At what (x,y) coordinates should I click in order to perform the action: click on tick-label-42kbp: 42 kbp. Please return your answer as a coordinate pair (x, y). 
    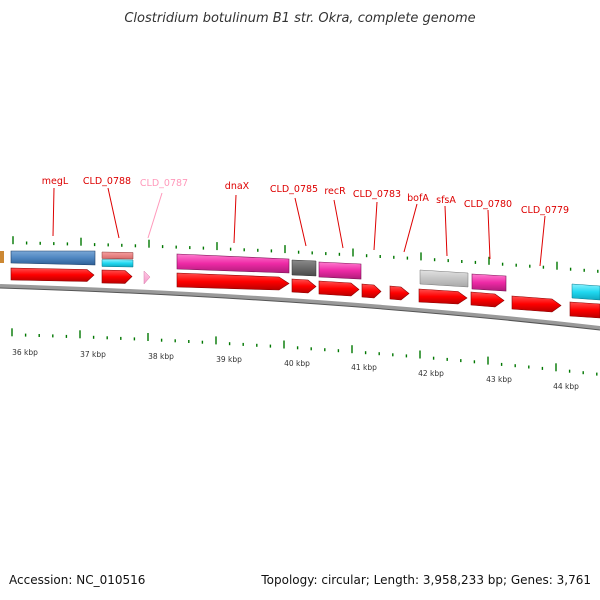
    Looking at the image, I should click on (431, 373).